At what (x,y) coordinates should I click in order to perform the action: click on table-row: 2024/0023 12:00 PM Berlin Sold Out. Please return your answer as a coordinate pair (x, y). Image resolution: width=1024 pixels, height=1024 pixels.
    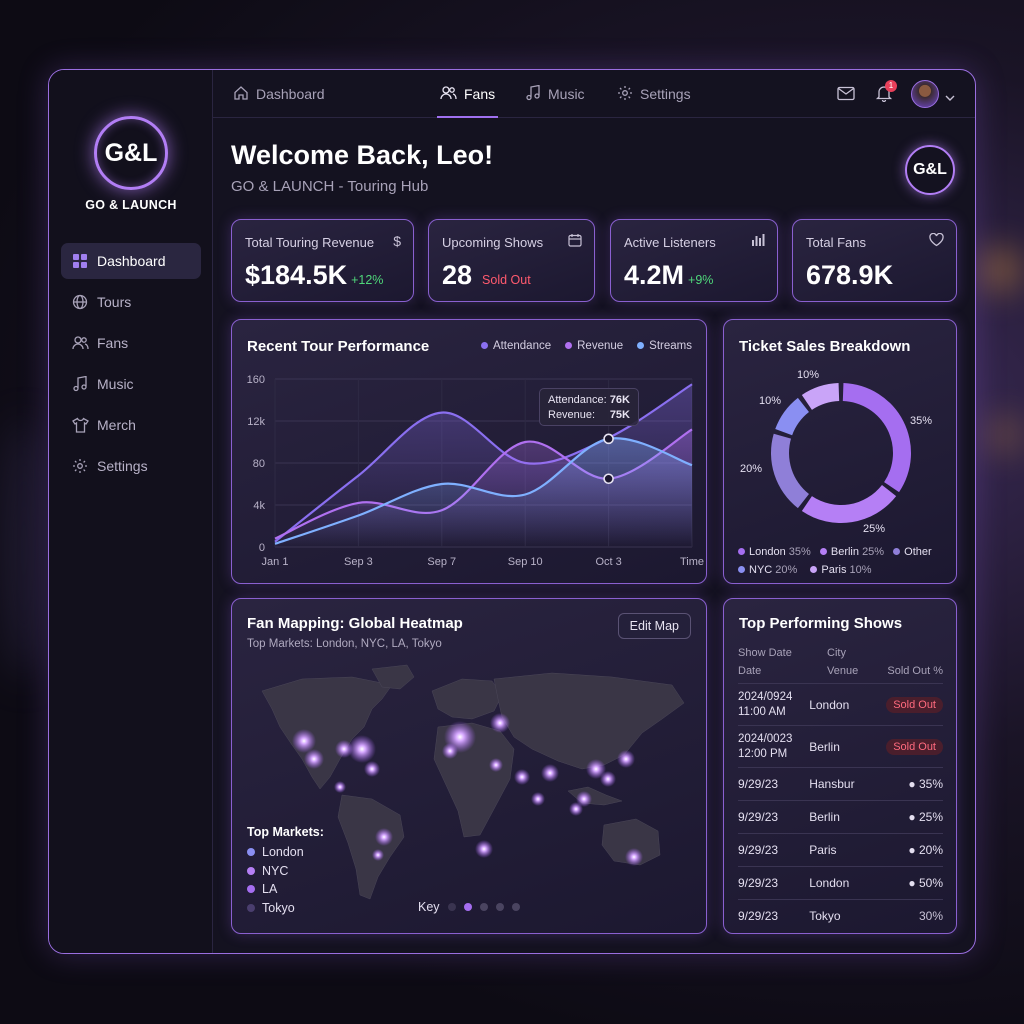
    Looking at the image, I should click on (840, 746).